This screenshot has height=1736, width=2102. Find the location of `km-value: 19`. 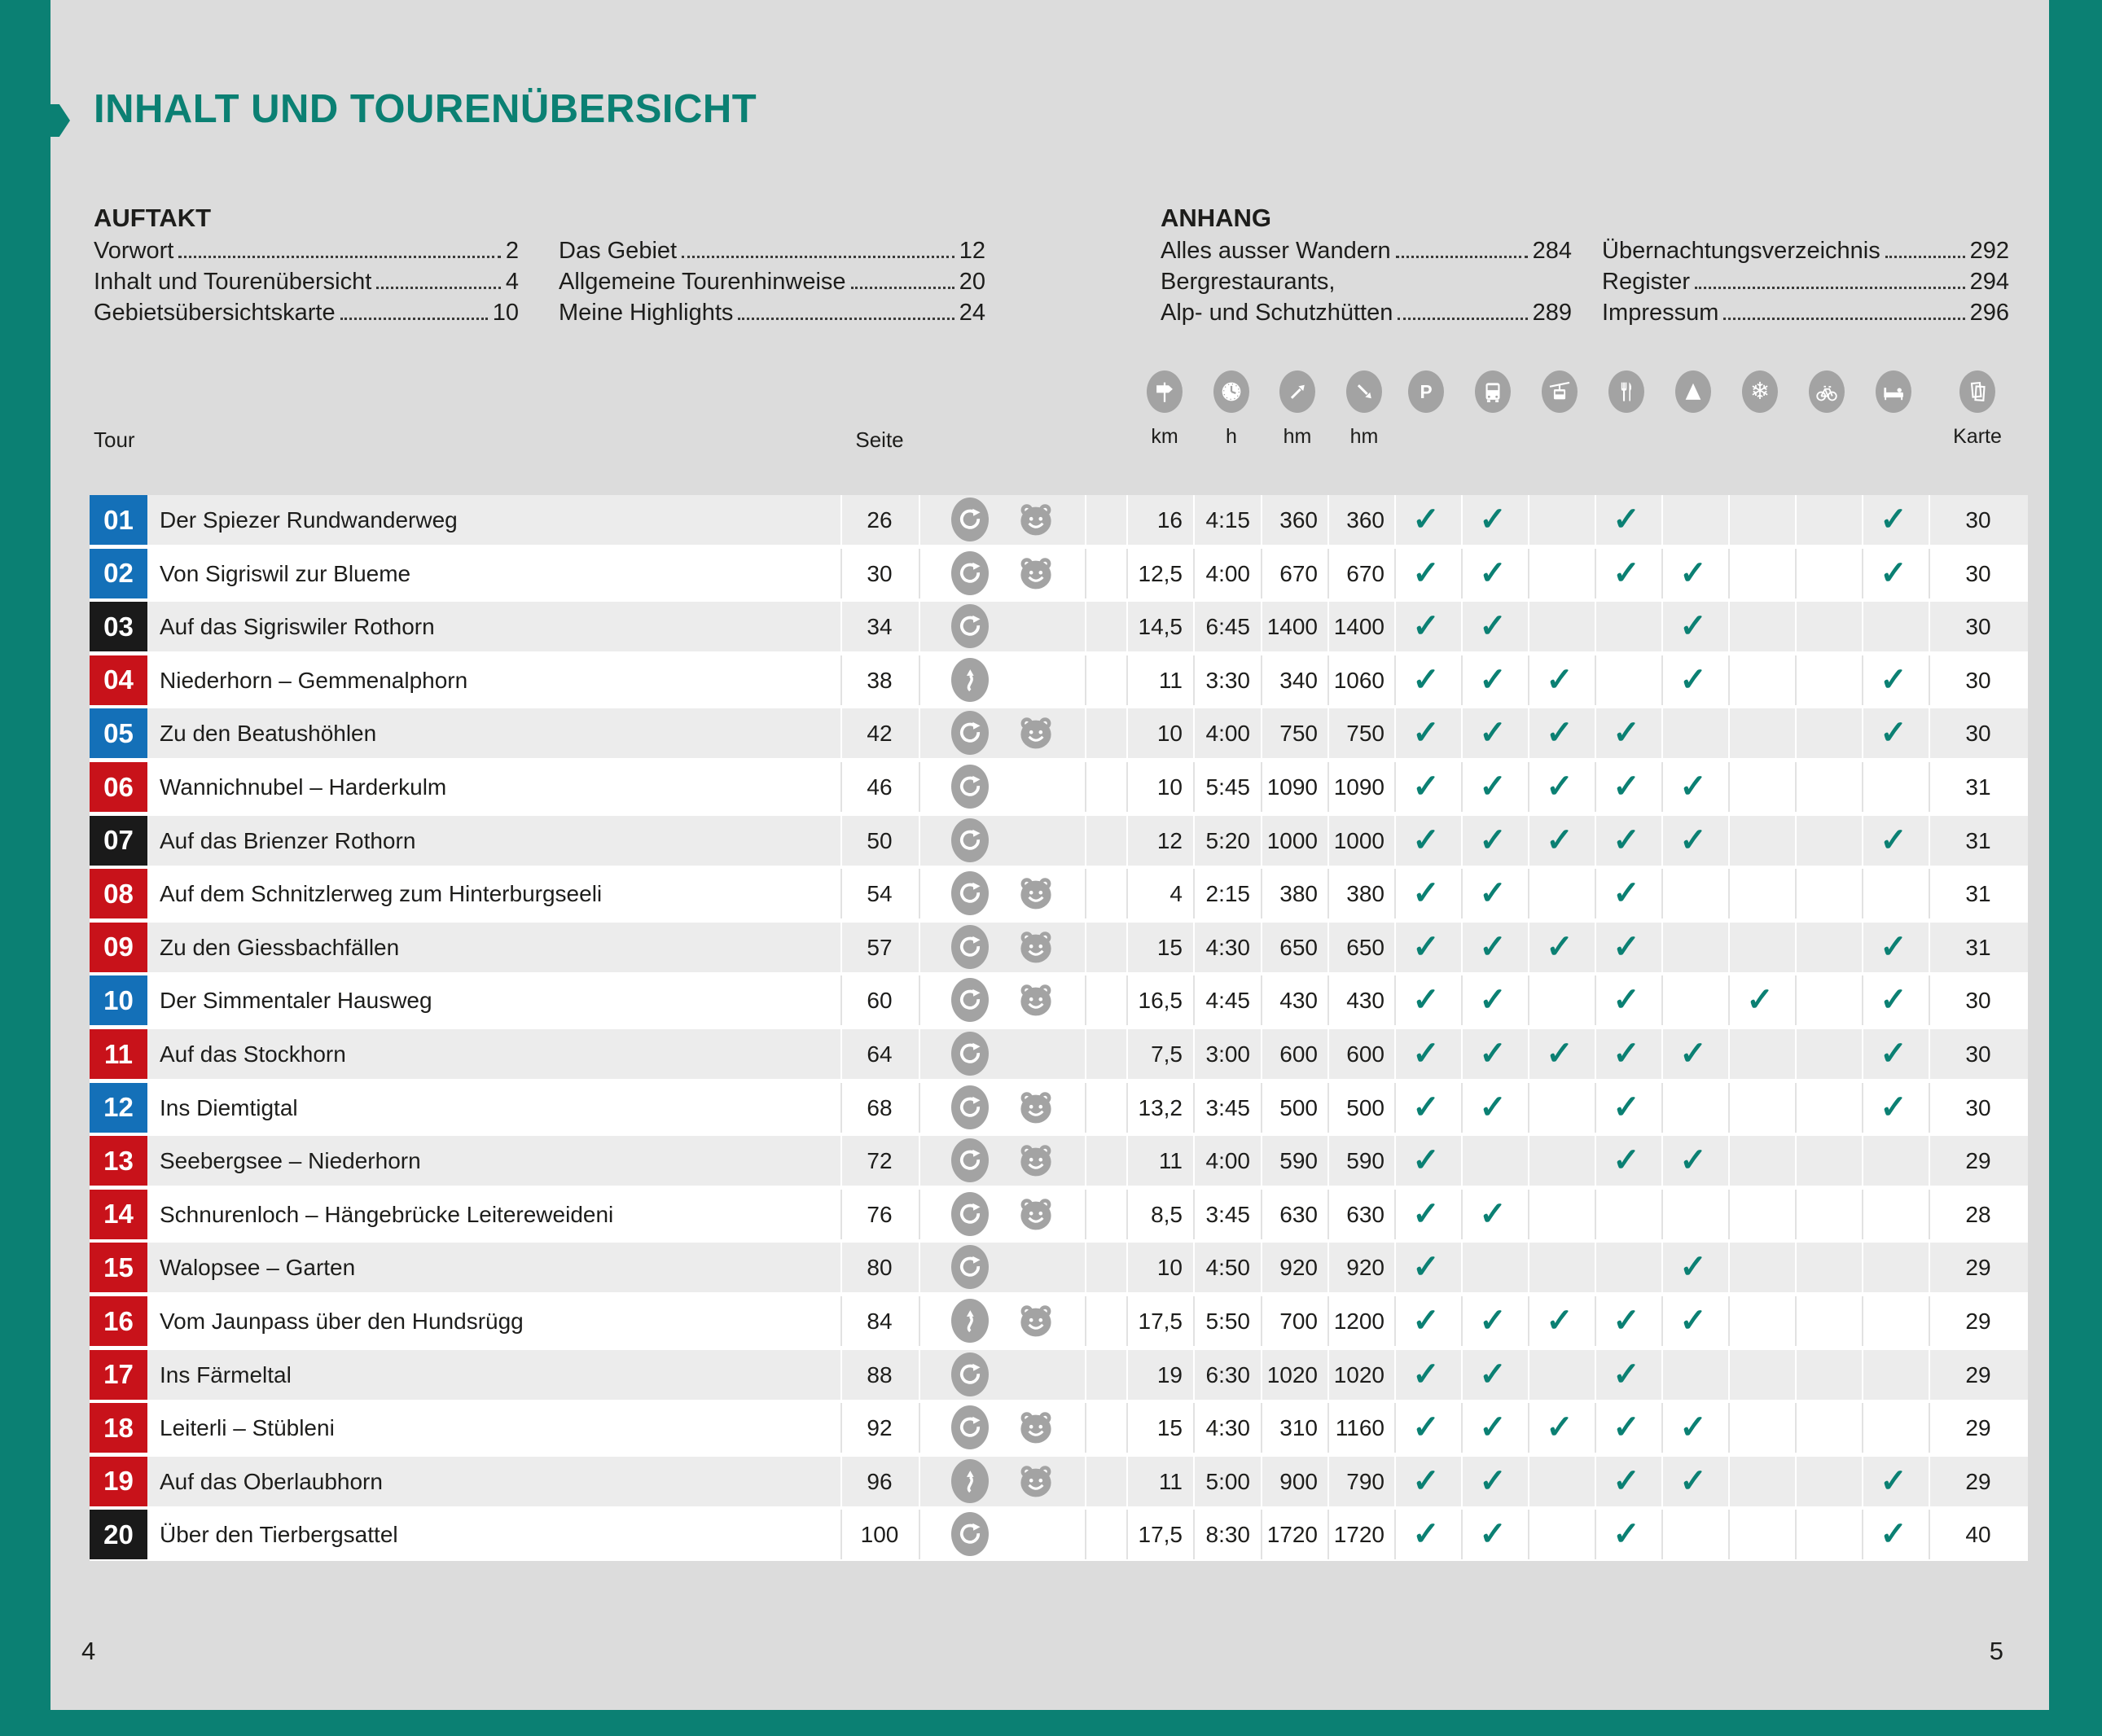

km-value: 19 is located at coordinates (1169, 1374).